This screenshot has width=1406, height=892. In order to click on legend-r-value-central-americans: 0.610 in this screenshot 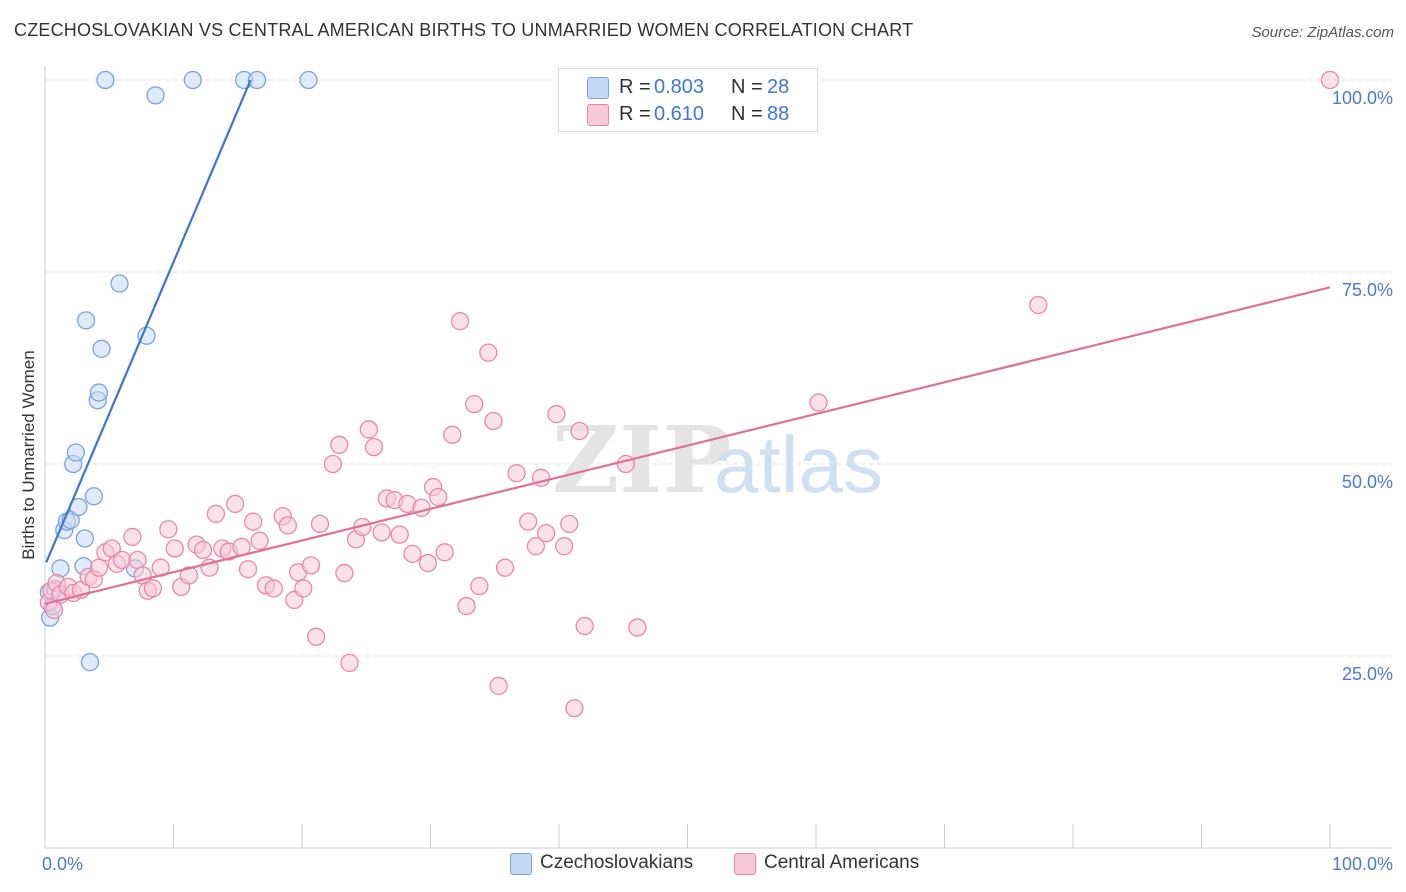, I will do `click(679, 114)`.